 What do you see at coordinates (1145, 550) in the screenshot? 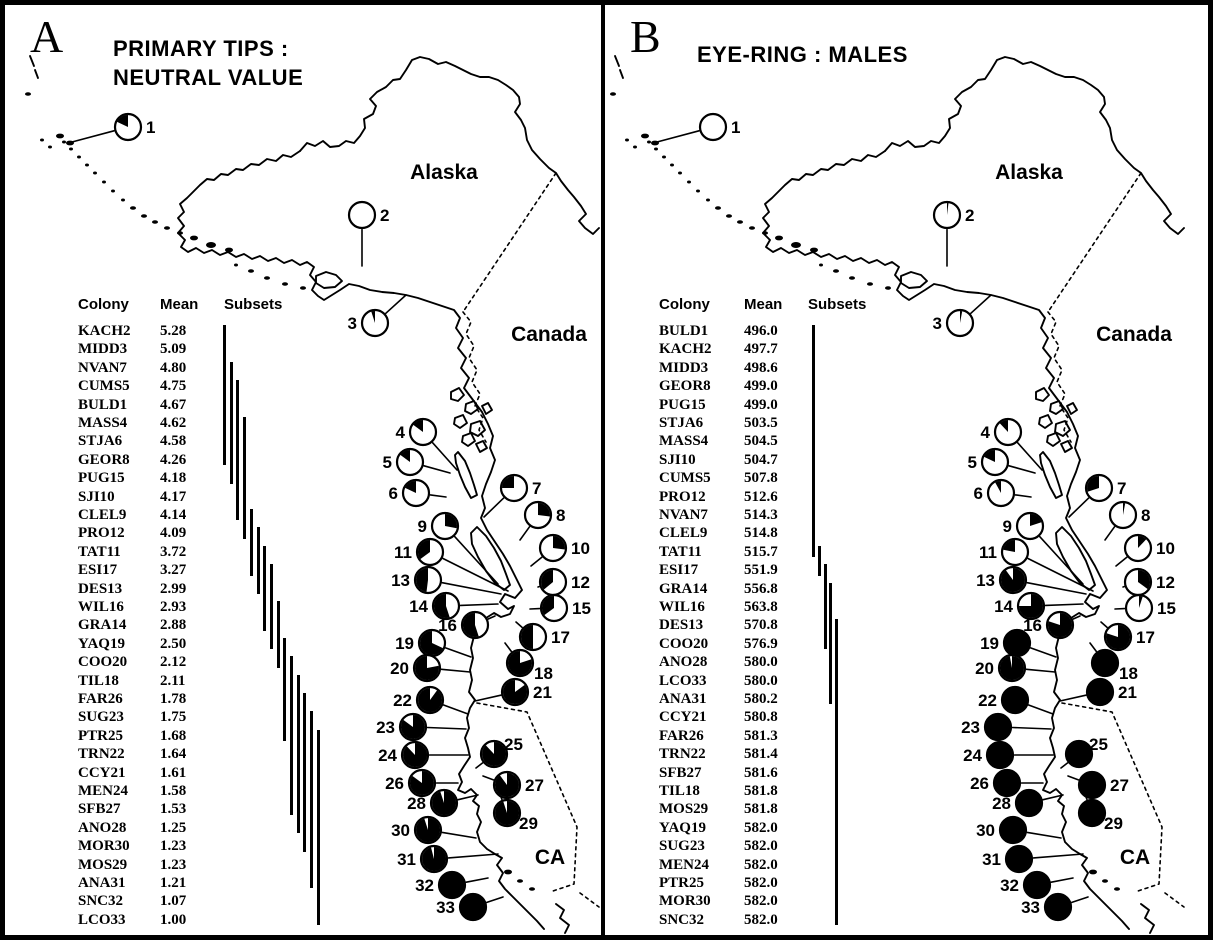
I see `site-10: 10` at bounding box center [1145, 550].